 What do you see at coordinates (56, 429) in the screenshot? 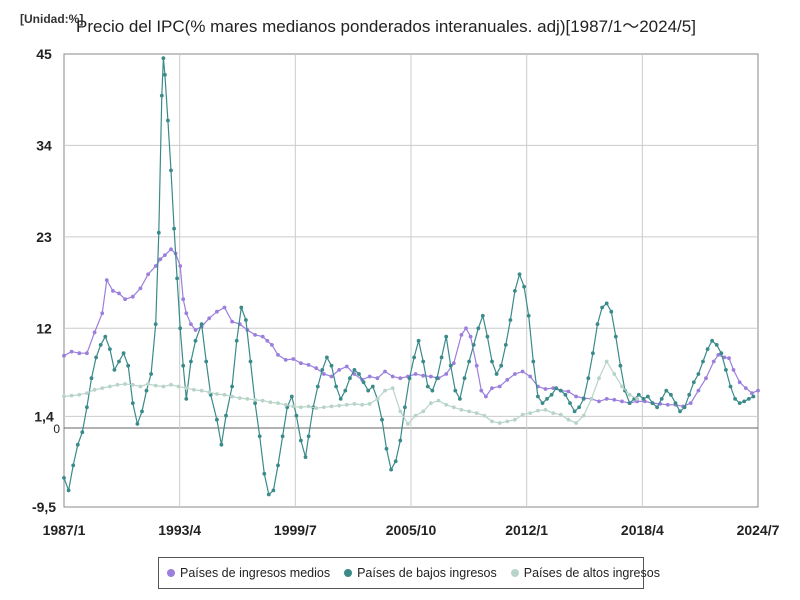
I see `y-tick-label: 0` at bounding box center [56, 429].